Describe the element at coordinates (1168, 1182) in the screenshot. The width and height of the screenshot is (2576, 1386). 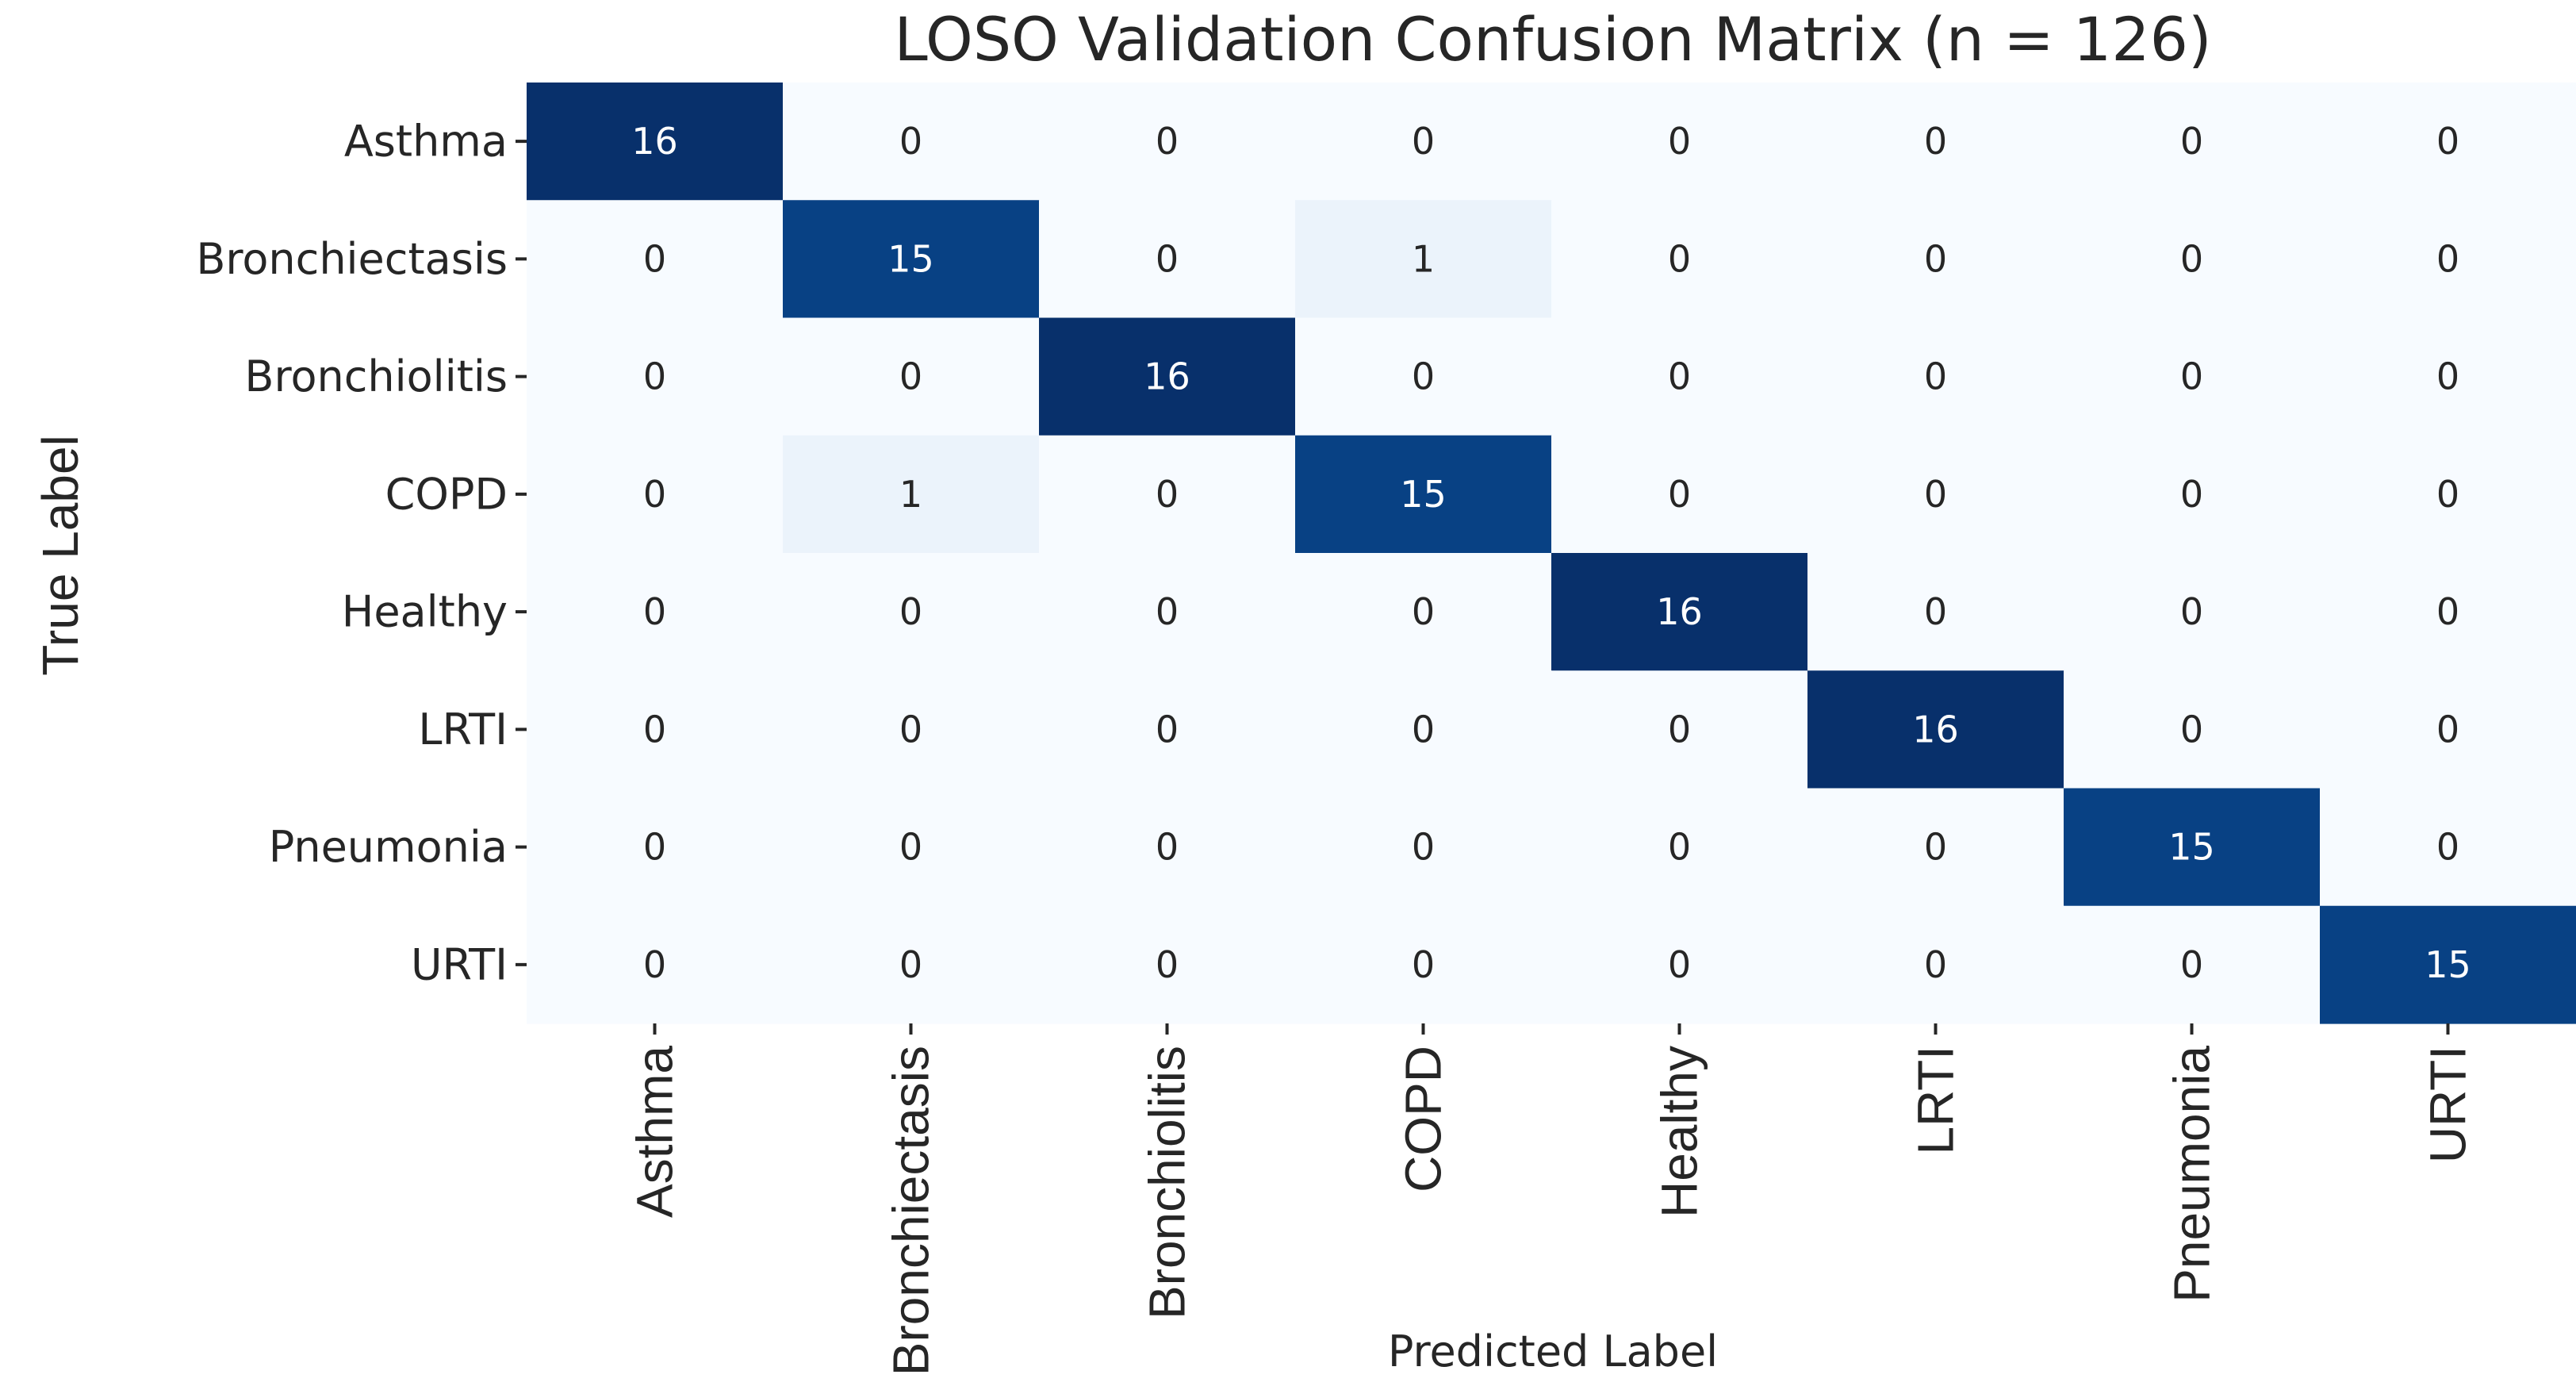
I see `x-tick-label: Bronchiolitis` at that location.